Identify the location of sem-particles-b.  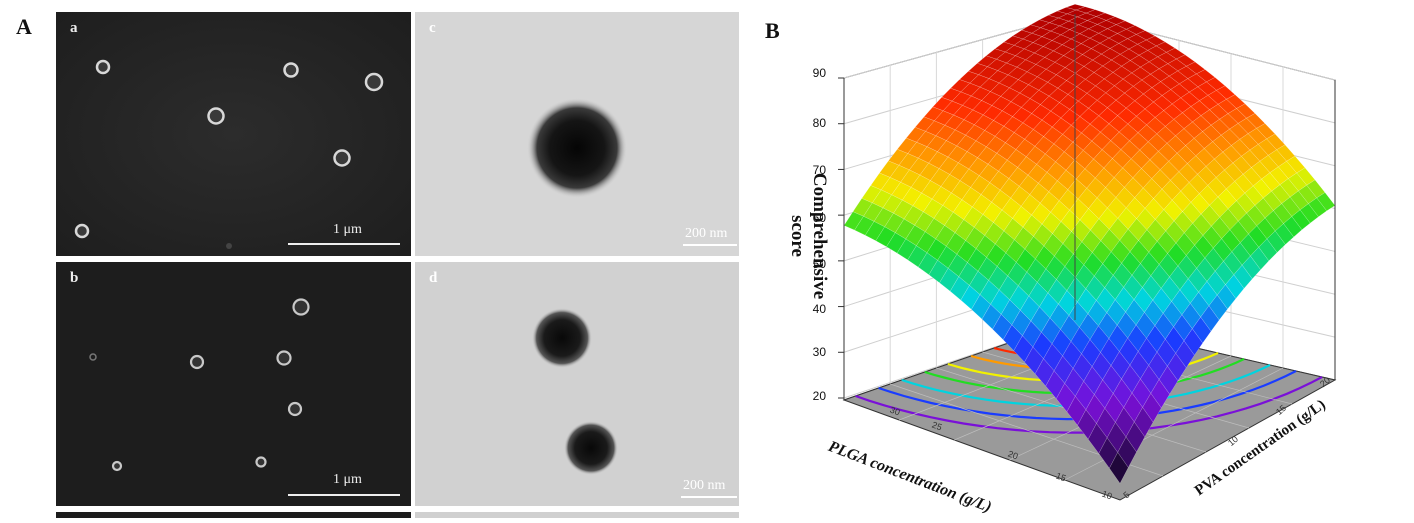
(233, 384).